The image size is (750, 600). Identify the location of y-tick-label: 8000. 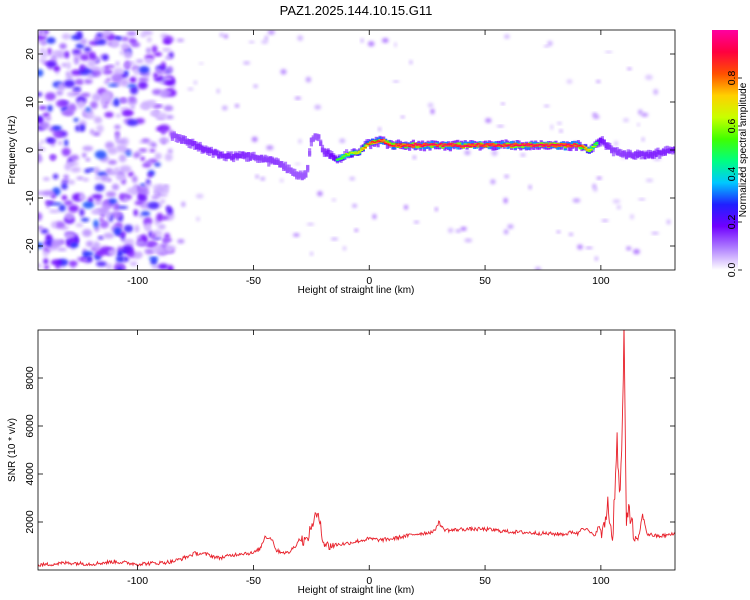
(30, 378).